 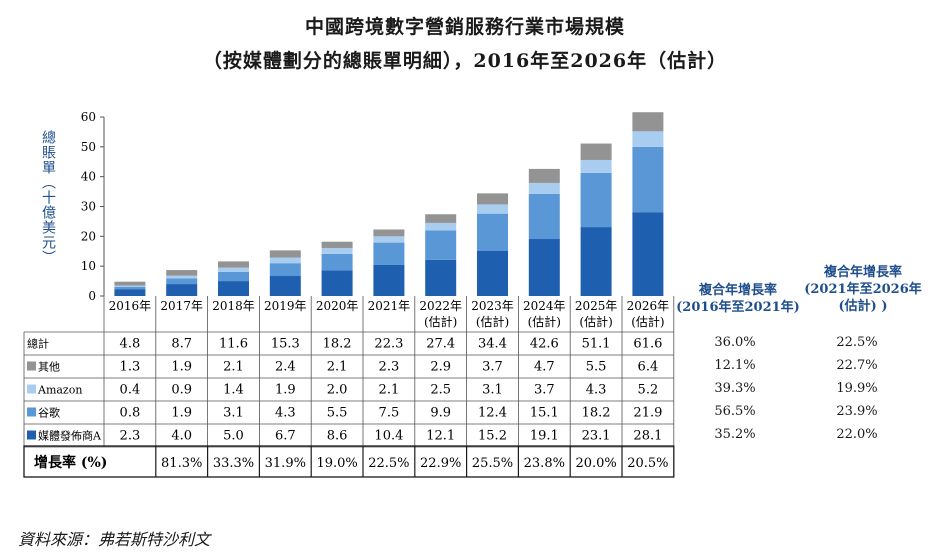 I want to click on x-tick-label: 2021年, so click(x=389, y=306).